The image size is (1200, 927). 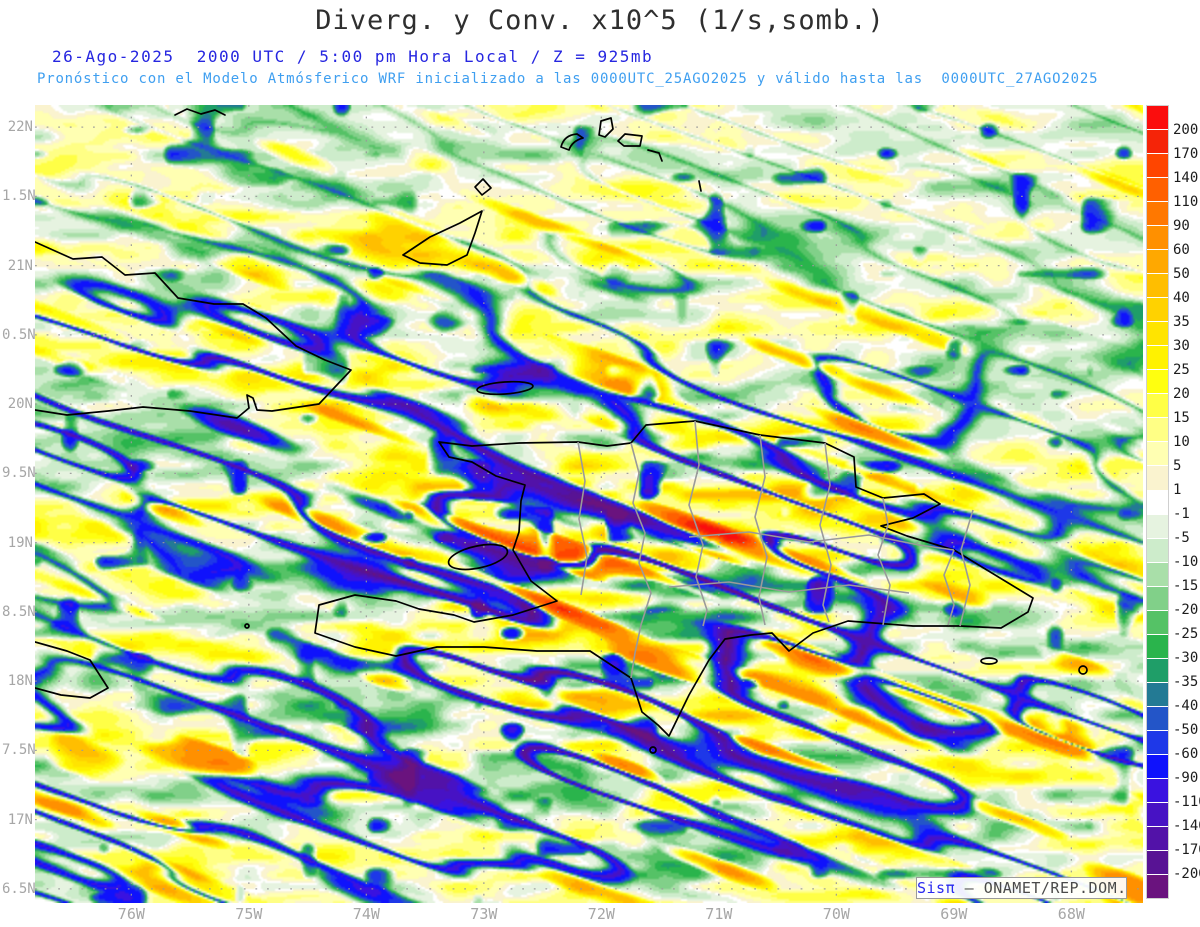 What do you see at coordinates (1186, 634) in the screenshot?
I see `colorbar-tick-label: -25` at bounding box center [1186, 634].